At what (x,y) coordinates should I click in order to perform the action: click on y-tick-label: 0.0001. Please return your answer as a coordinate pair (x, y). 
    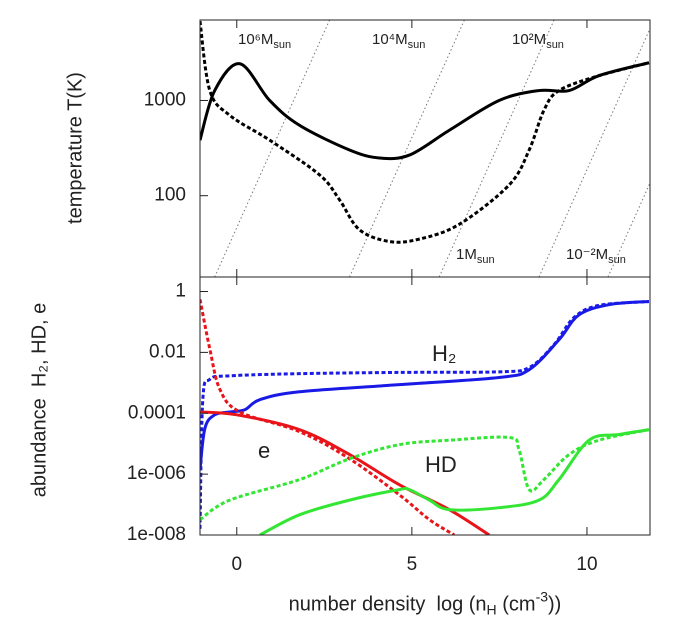
    Looking at the image, I should click on (157, 412).